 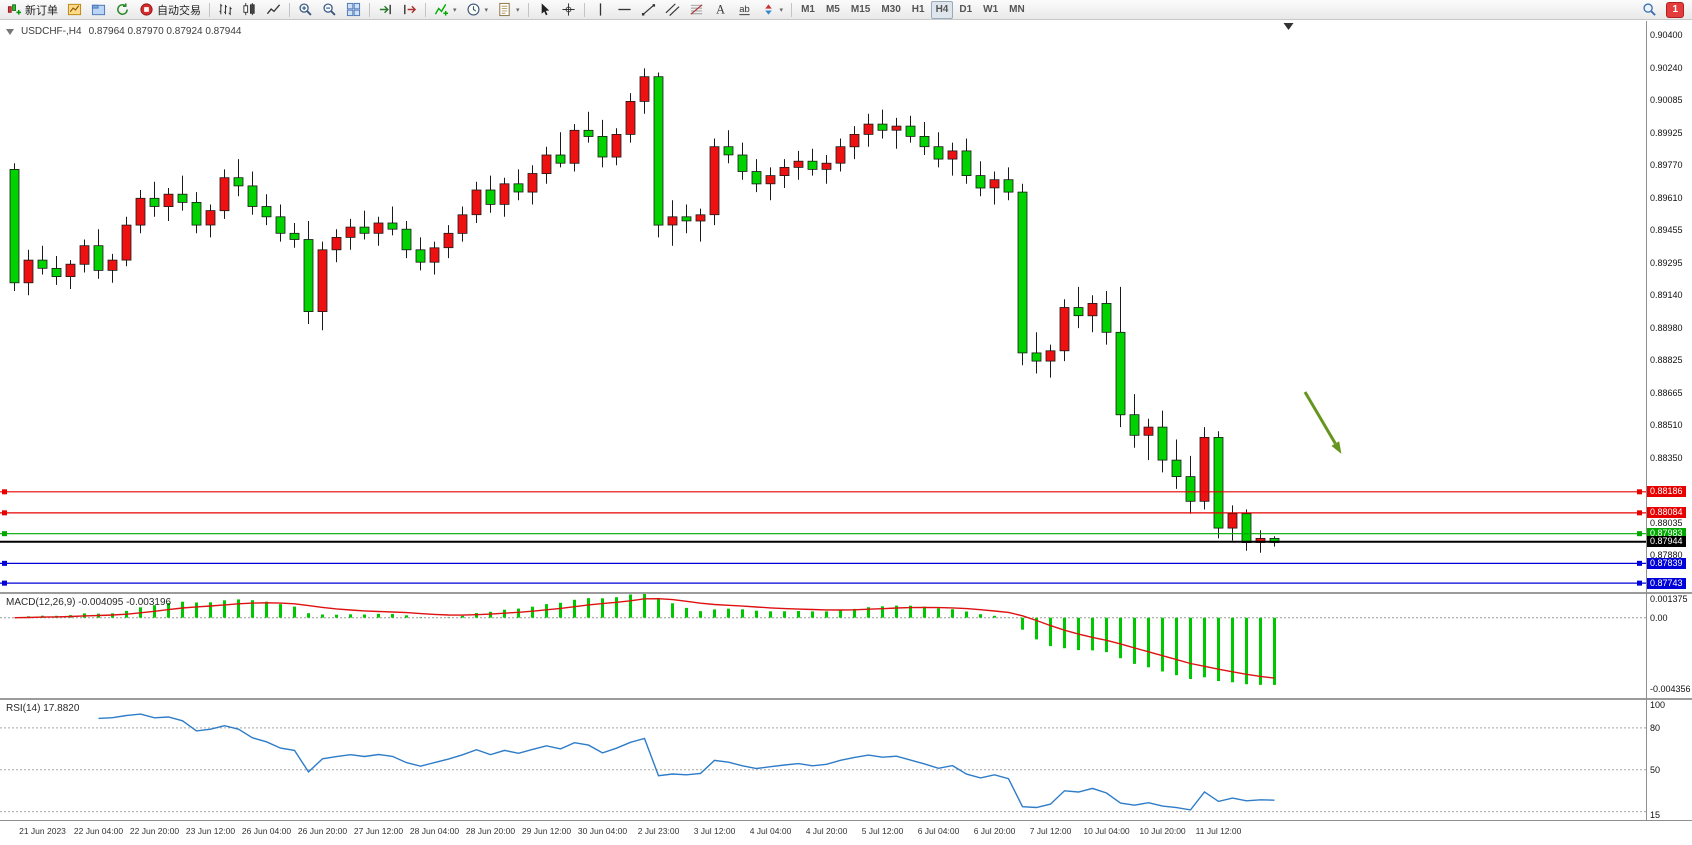 I want to click on time-axis-label: 3 Jul 12:00, so click(x=714, y=831).